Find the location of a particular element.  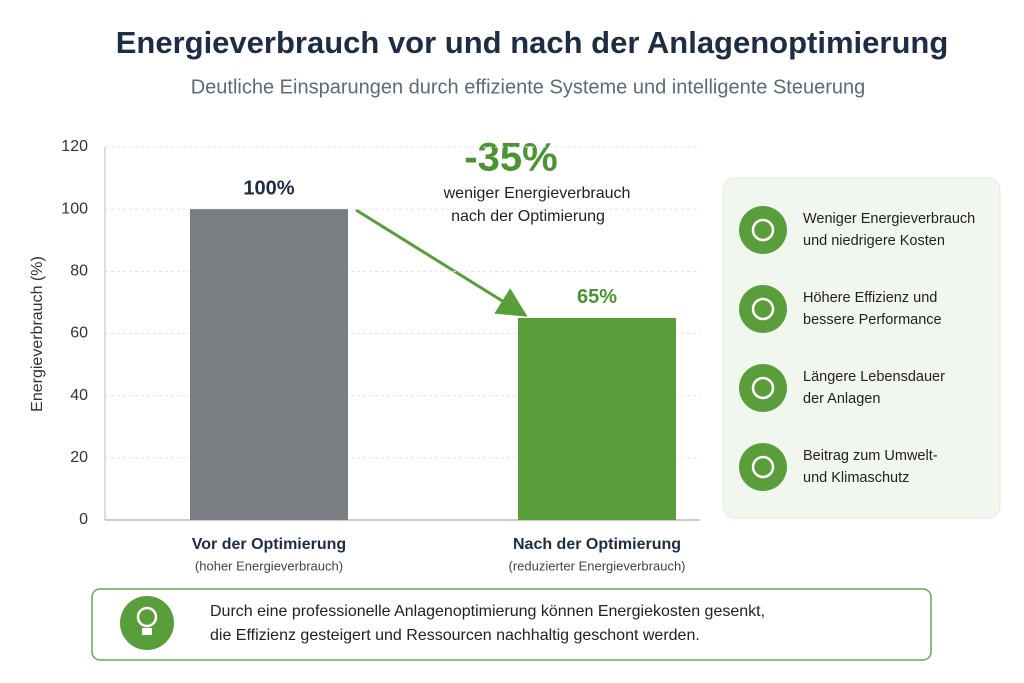

benefit-text: Höhere Effizienz und is located at coordinates (870, 298).